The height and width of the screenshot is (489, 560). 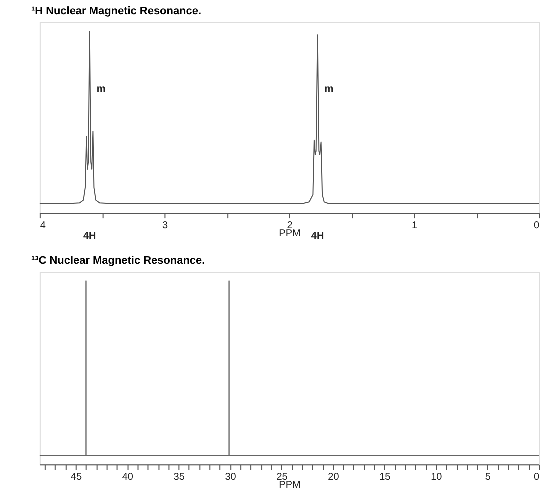 What do you see at coordinates (116, 11) in the screenshot?
I see `chart-title: ¹H Nuclear Magnetic Resonance.` at bounding box center [116, 11].